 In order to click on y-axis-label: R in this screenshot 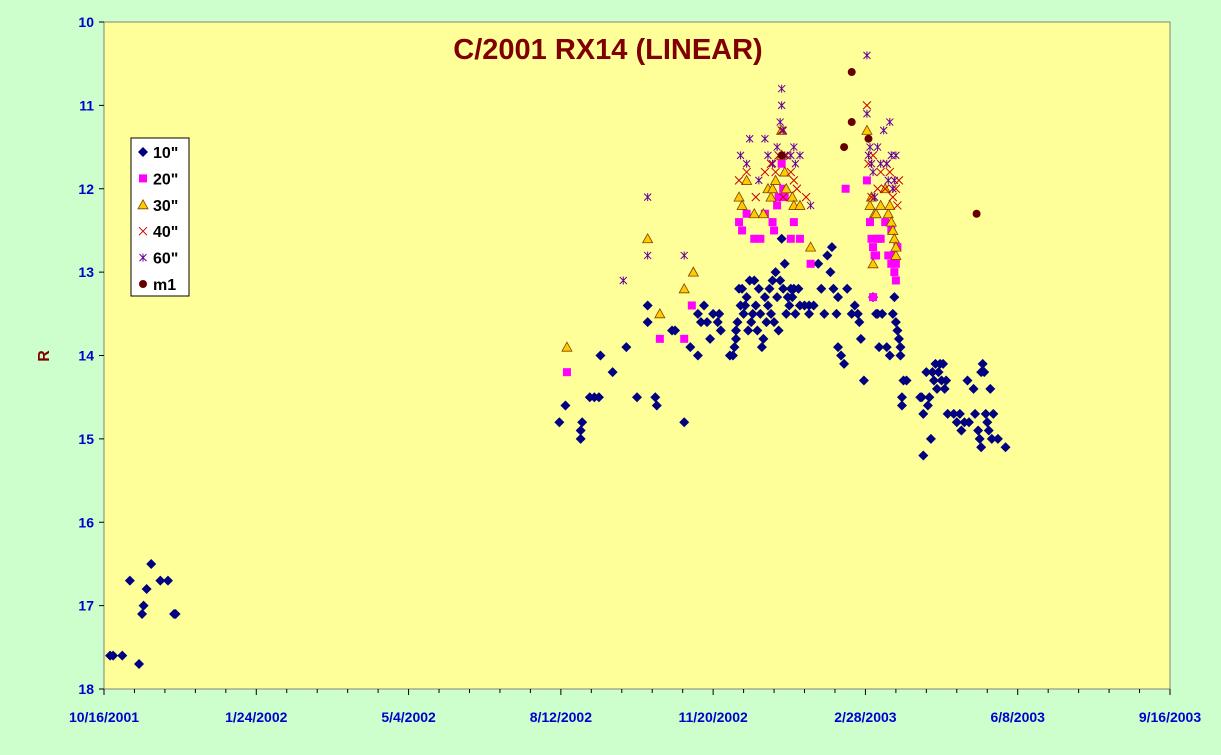, I will do `click(44, 356)`.